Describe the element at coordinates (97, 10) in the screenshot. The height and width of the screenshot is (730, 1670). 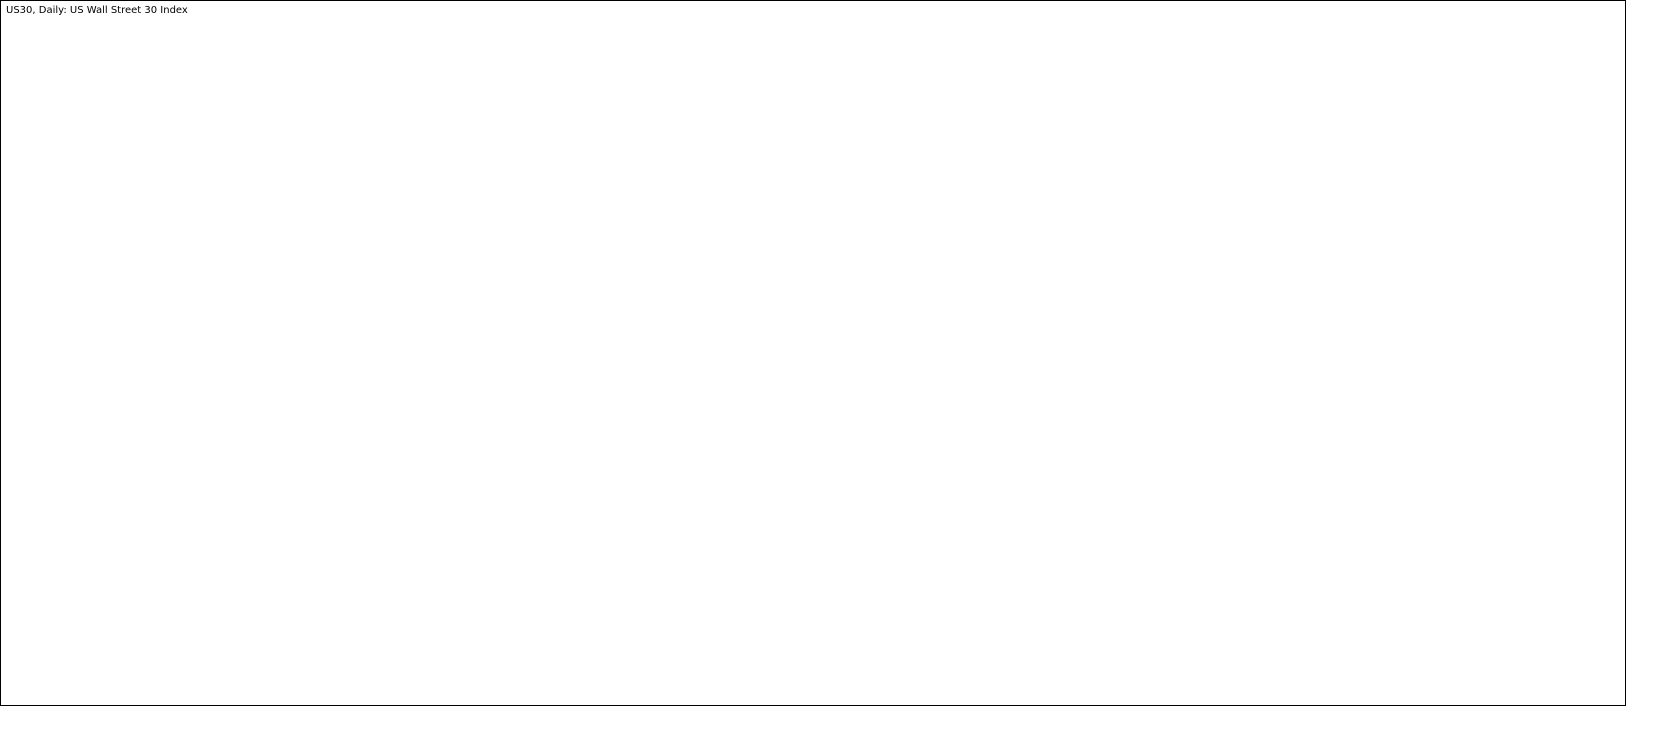
I see `chart-title: US30, Daily: US Wall Street 30 Index` at that location.